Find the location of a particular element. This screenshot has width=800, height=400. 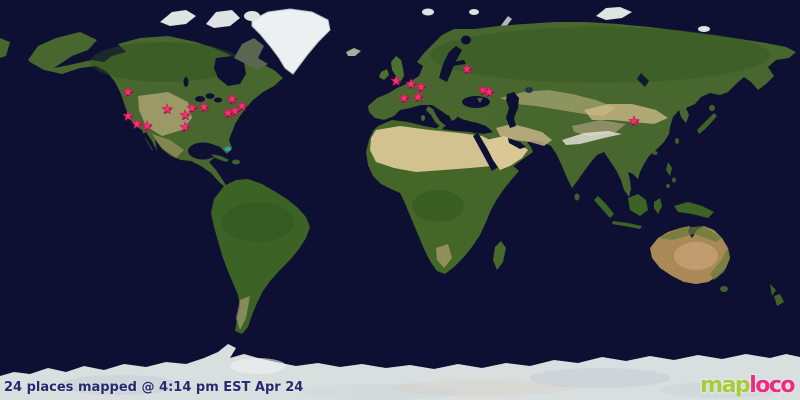

maploco-logo: maploco is located at coordinates (747, 385).